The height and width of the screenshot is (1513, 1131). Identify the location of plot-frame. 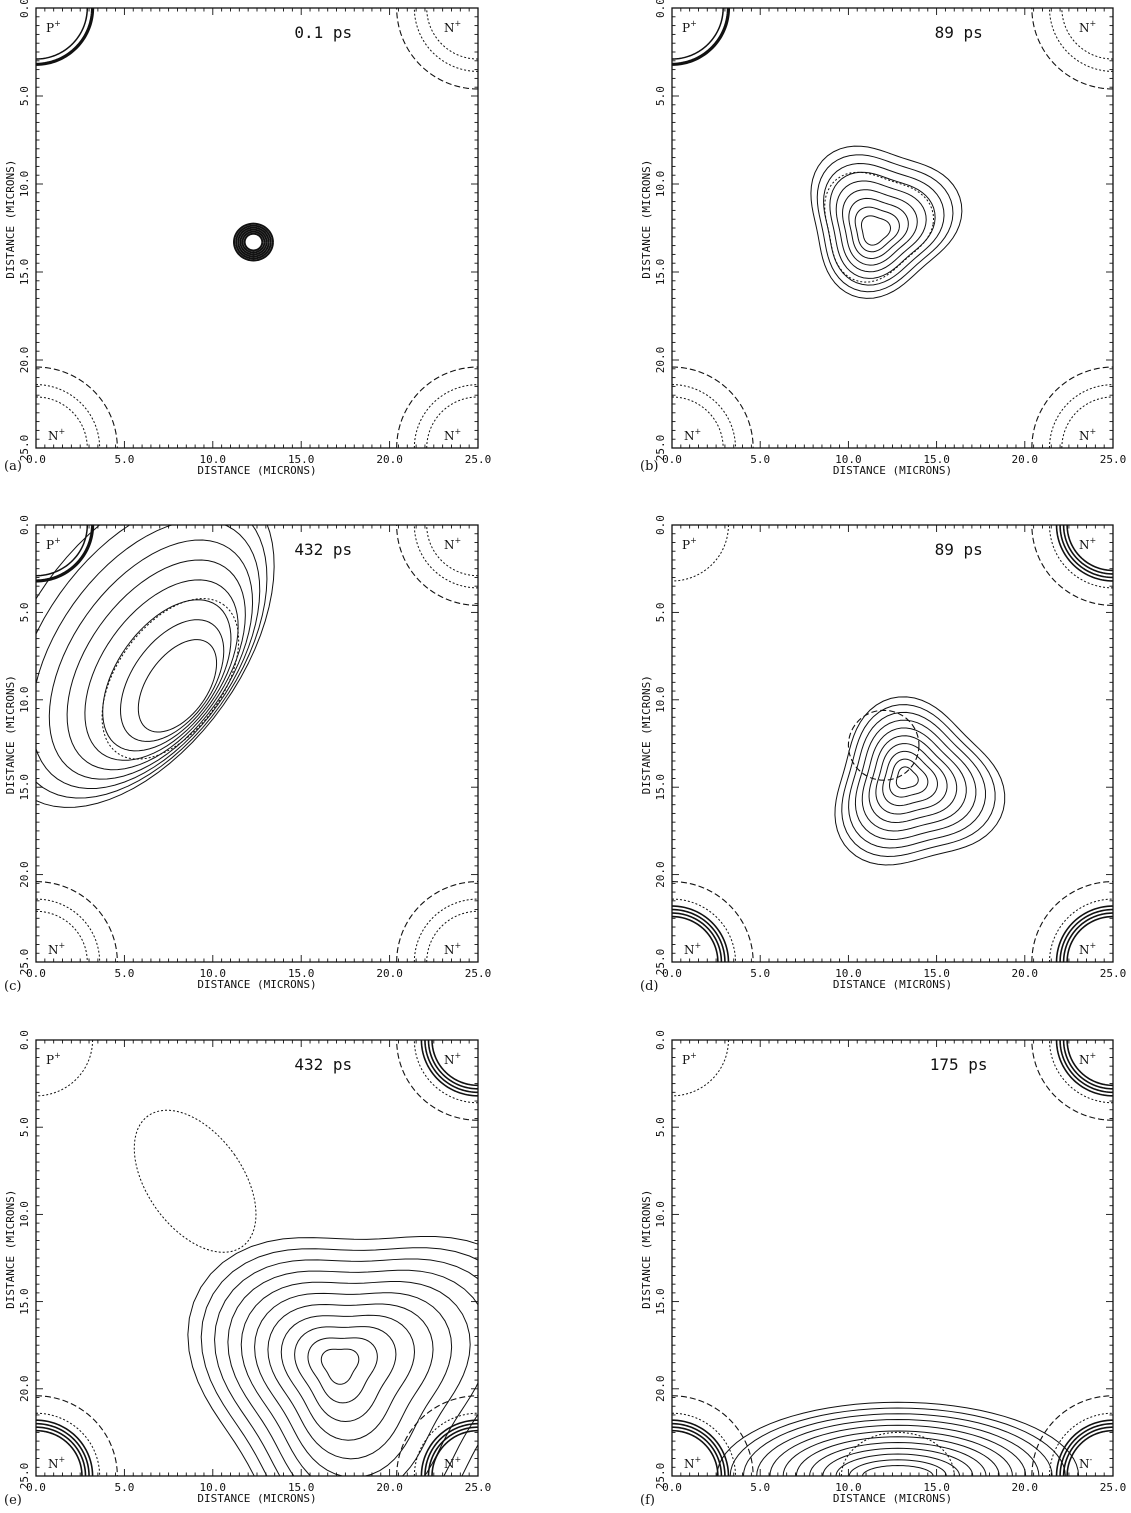
(257, 743).